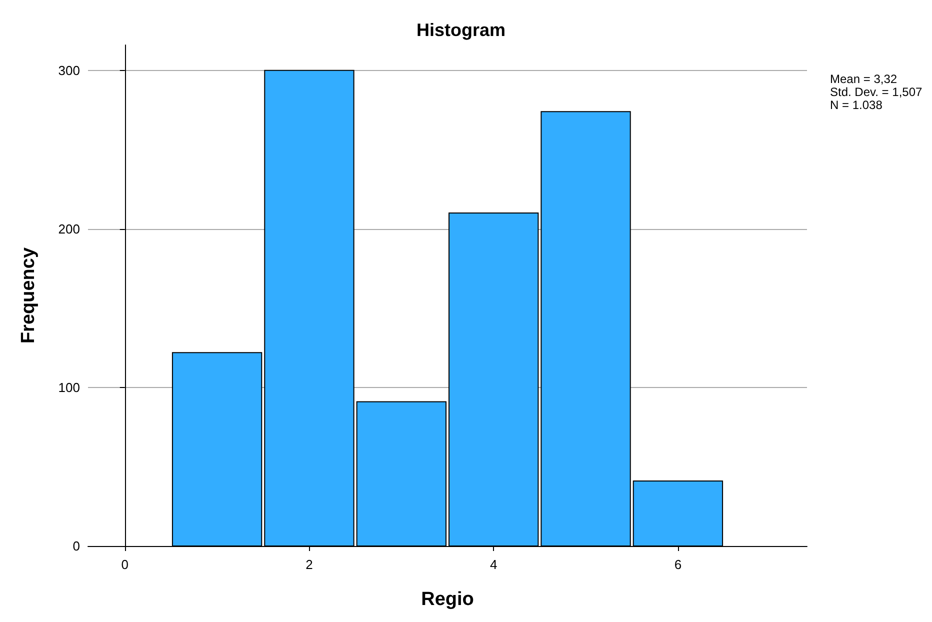  I want to click on y-tick-label: 200, so click(69, 228).